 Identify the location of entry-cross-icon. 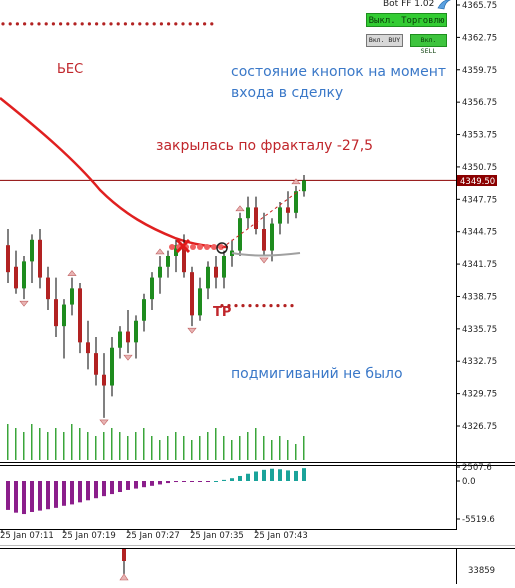
(183, 246).